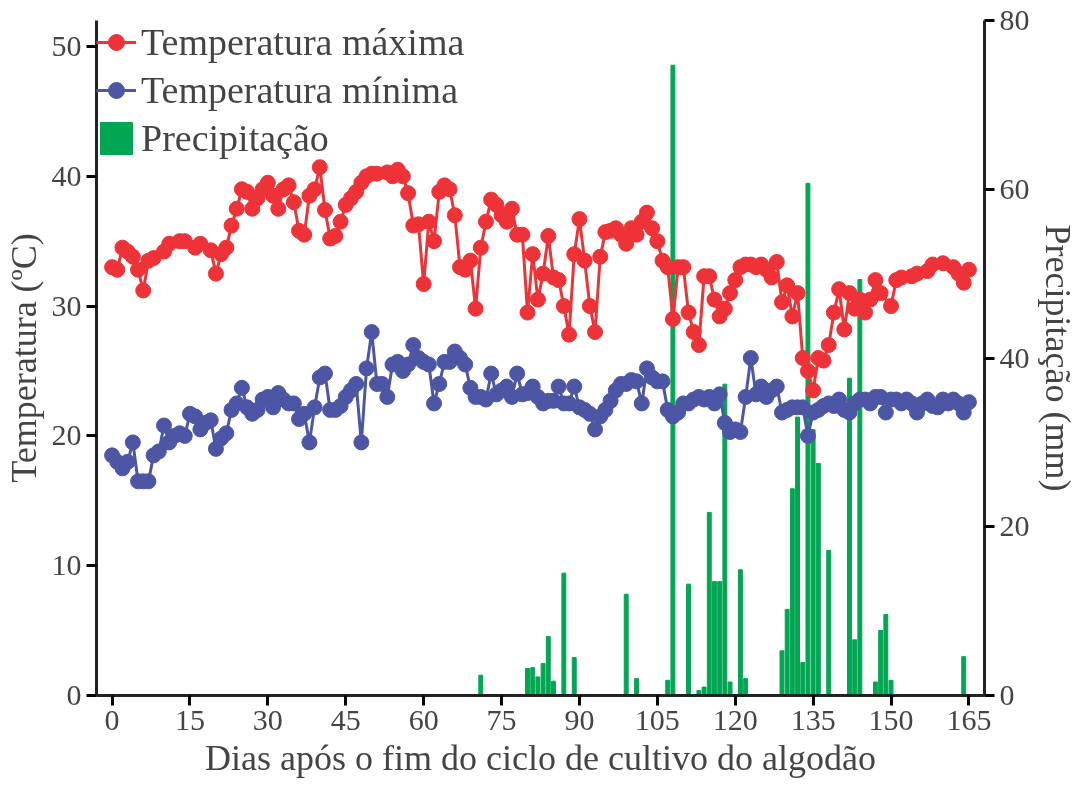 Image resolution: width=1088 pixels, height=785 pixels. What do you see at coordinates (1014, 526) in the screenshot?
I see `y2-tick-label: 20` at bounding box center [1014, 526].